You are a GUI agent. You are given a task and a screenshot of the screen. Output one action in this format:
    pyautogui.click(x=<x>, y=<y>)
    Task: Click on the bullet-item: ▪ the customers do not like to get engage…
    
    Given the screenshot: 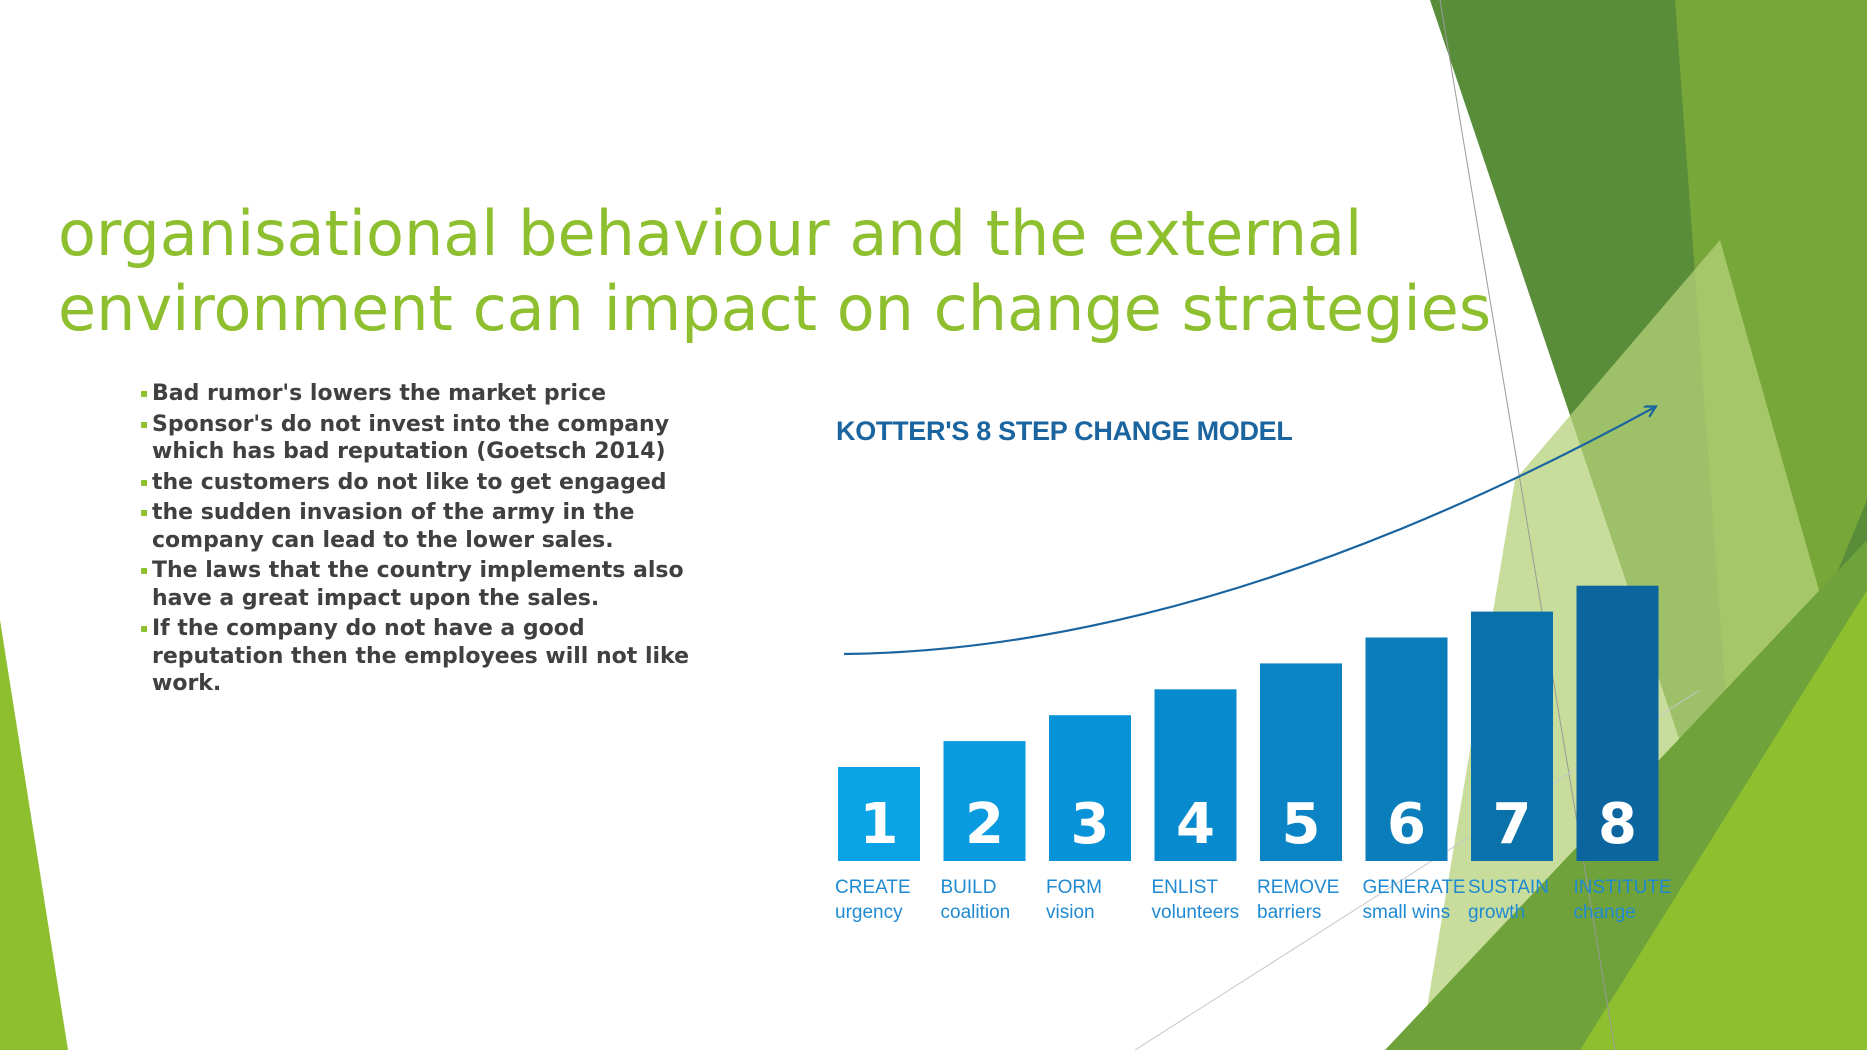 What is the action you would take?
    pyautogui.click(x=430, y=483)
    